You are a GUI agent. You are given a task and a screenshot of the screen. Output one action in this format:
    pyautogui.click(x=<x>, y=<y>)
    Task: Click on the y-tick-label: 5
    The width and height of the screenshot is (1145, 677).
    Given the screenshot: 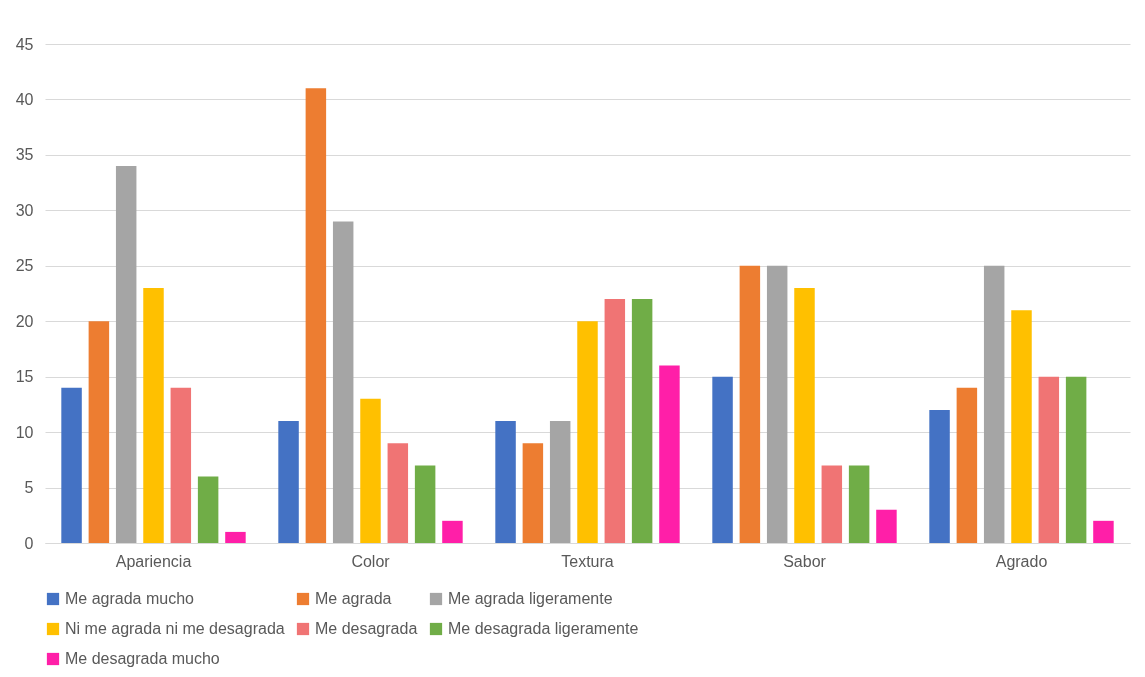 What is the action you would take?
    pyautogui.click(x=29, y=488)
    